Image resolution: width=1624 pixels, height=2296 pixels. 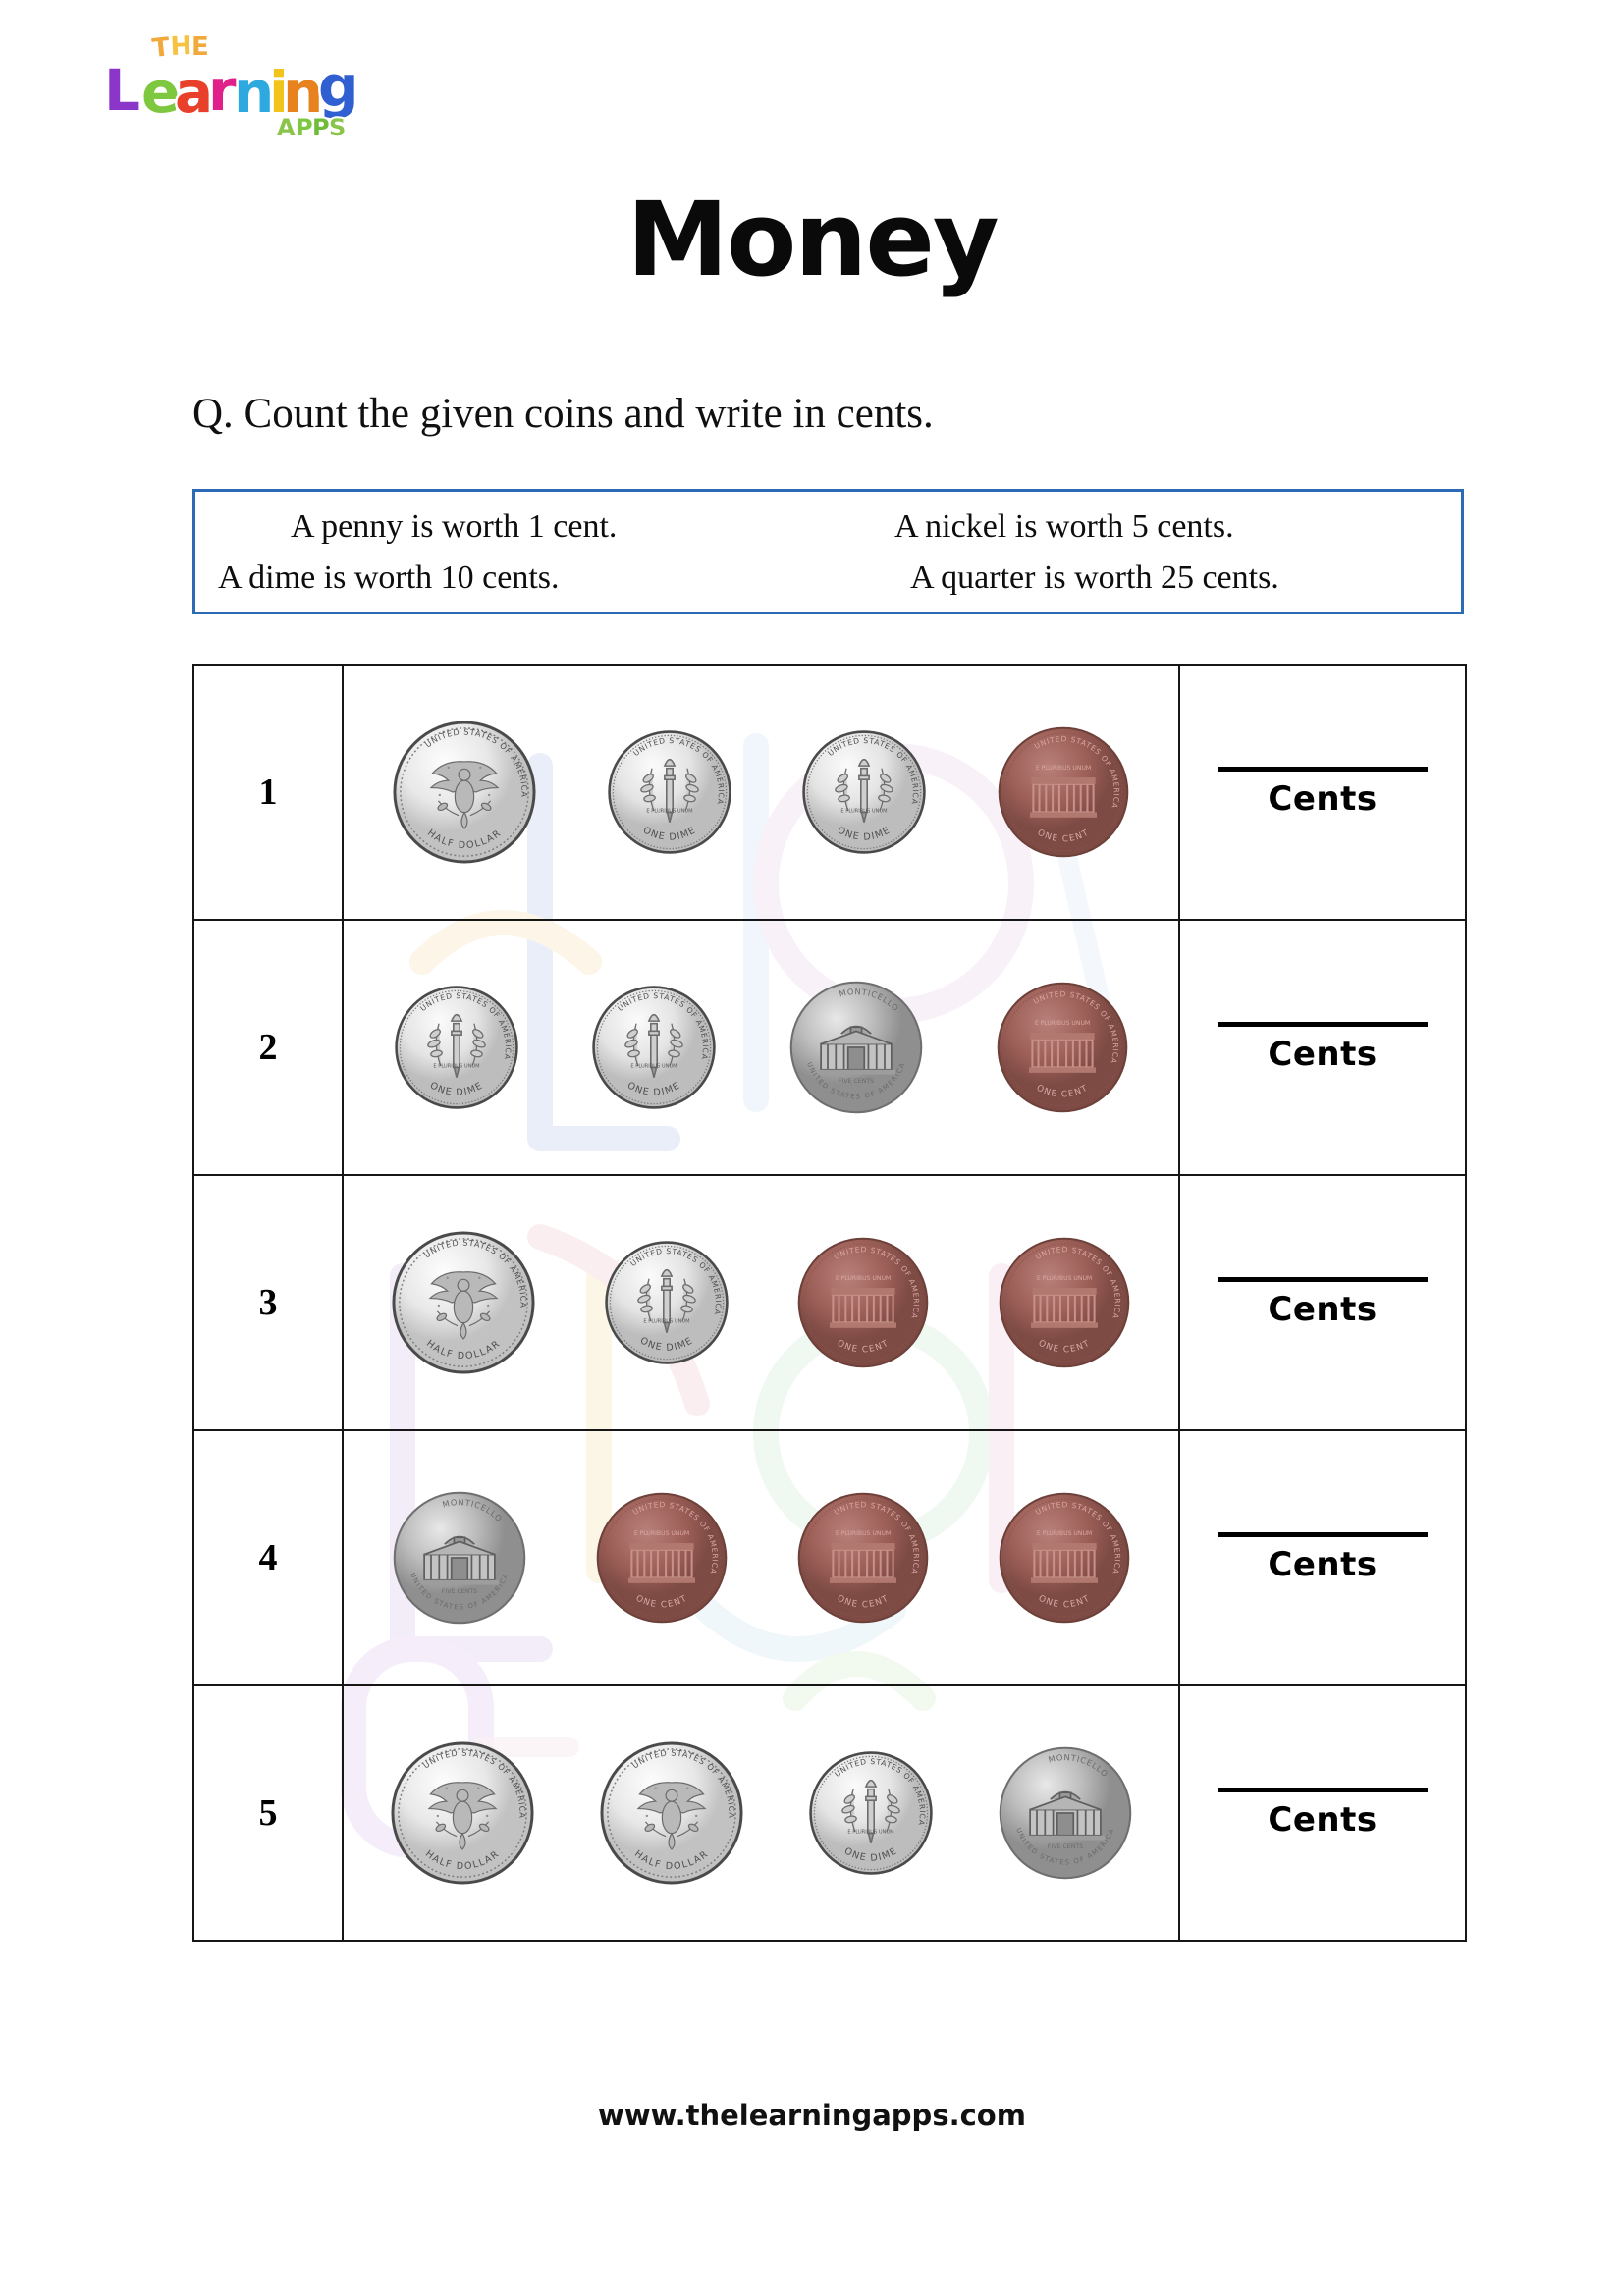 I want to click on svg-text: L, so click(x=122, y=91).